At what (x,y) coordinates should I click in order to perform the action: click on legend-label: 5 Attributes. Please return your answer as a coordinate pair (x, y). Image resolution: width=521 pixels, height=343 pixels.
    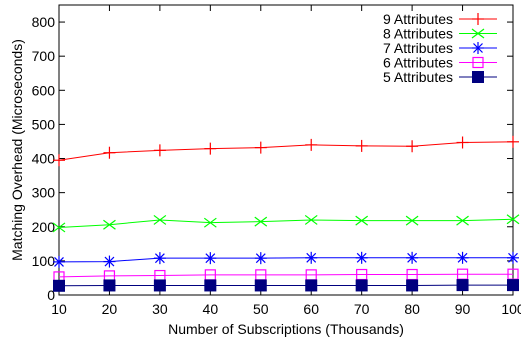
    Looking at the image, I should click on (418, 77).